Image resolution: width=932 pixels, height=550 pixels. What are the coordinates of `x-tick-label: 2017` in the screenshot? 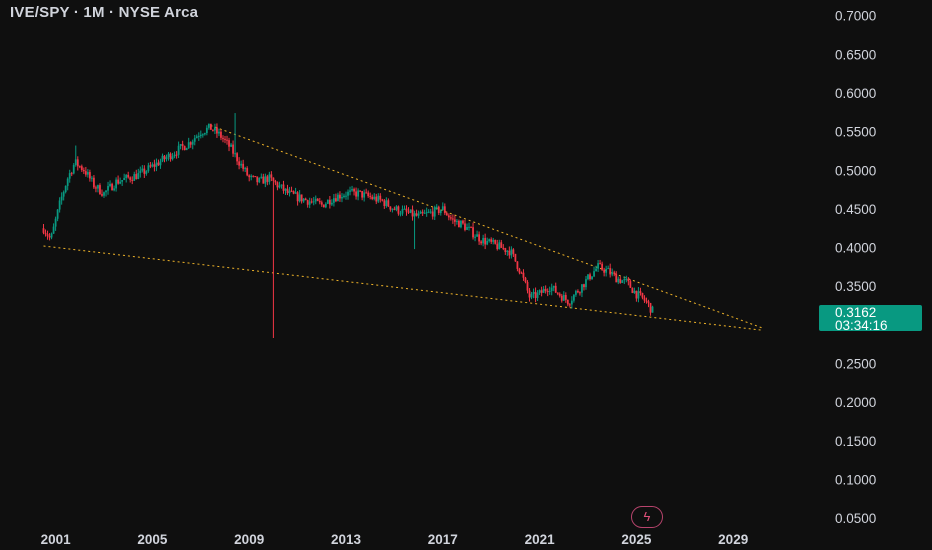 It's located at (443, 539).